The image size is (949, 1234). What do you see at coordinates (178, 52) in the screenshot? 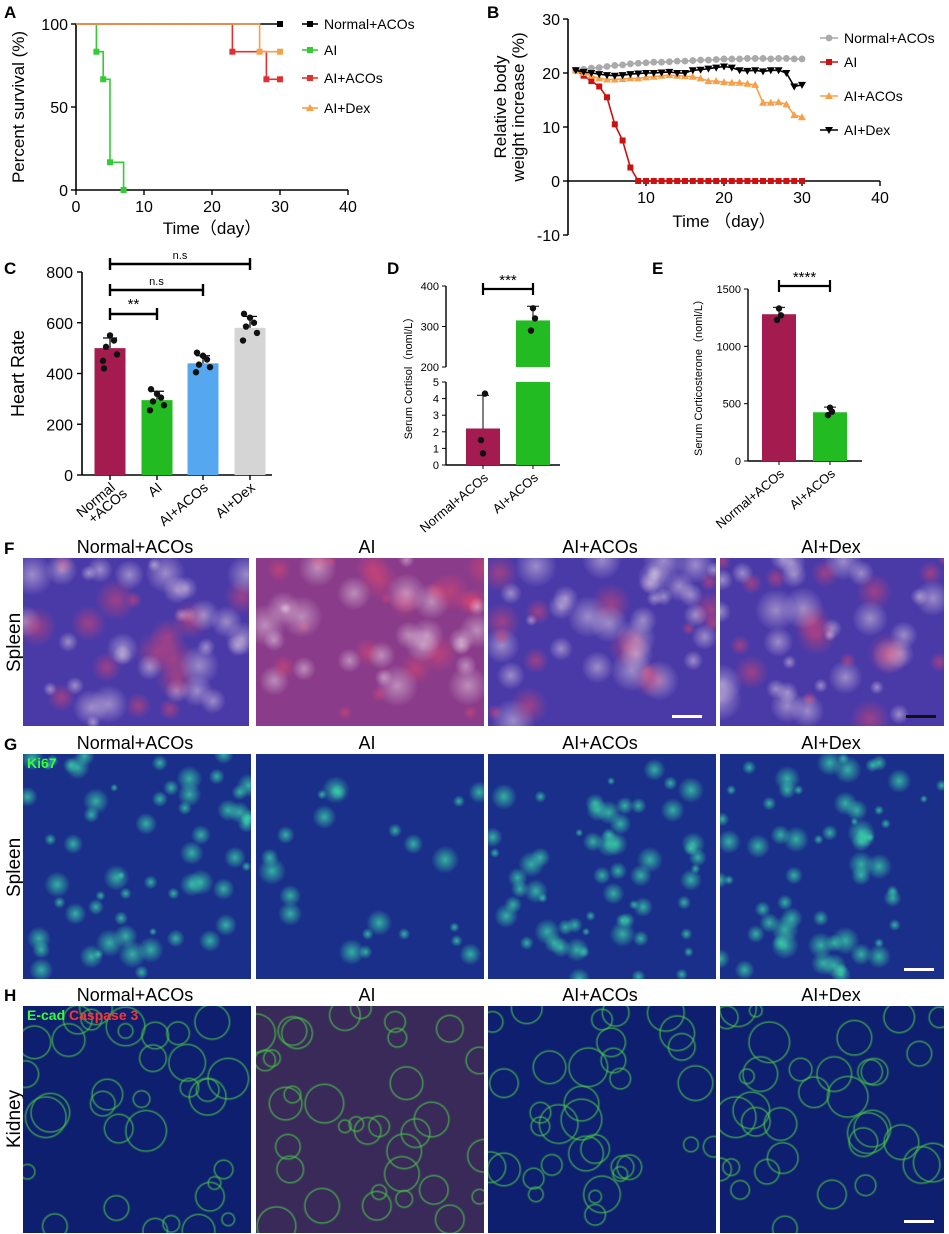
I see `survival-line` at bounding box center [178, 52].